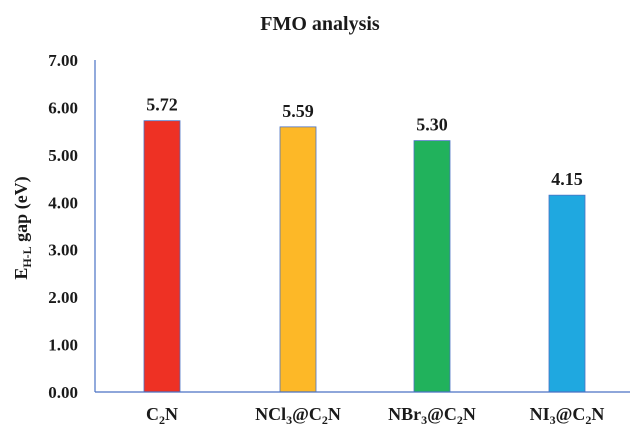 Image resolution: width=633 pixels, height=428 pixels. I want to click on x-tick-label: NI3@C2N, so click(567, 415).